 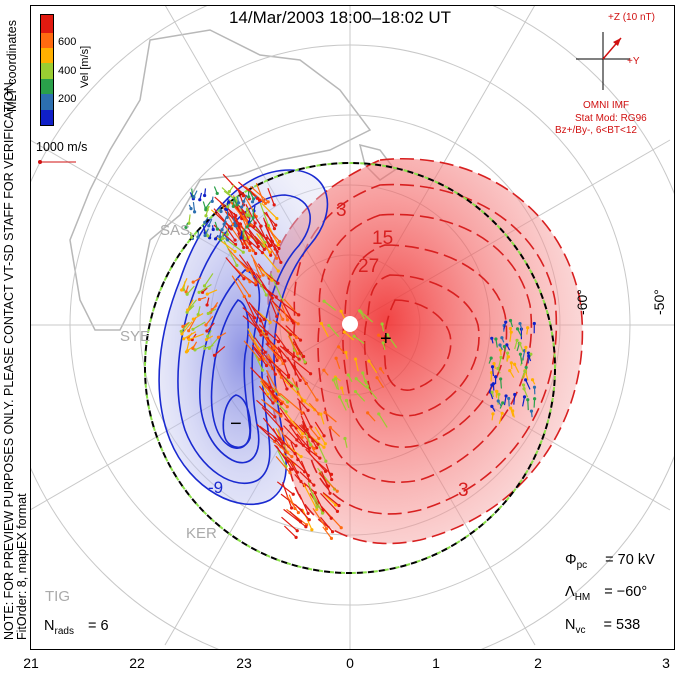 I want to click on colorbar-tick-600: 600, so click(x=67, y=42).